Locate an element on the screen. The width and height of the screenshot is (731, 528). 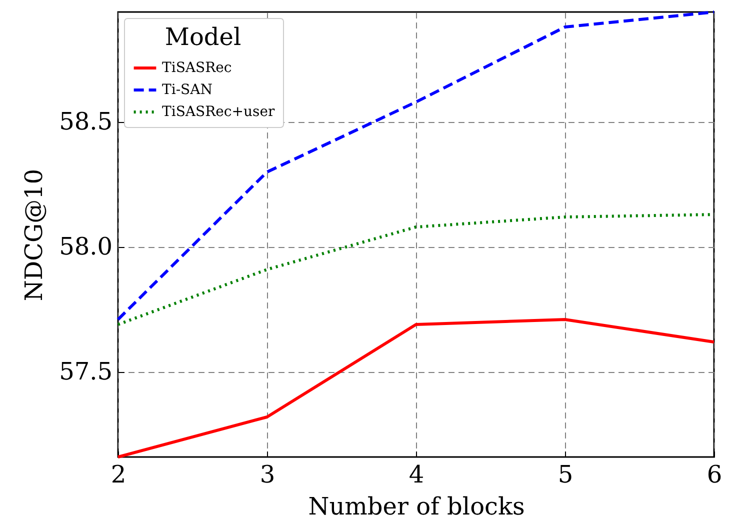
legend-label: TiSASRec is located at coordinates (197, 68).